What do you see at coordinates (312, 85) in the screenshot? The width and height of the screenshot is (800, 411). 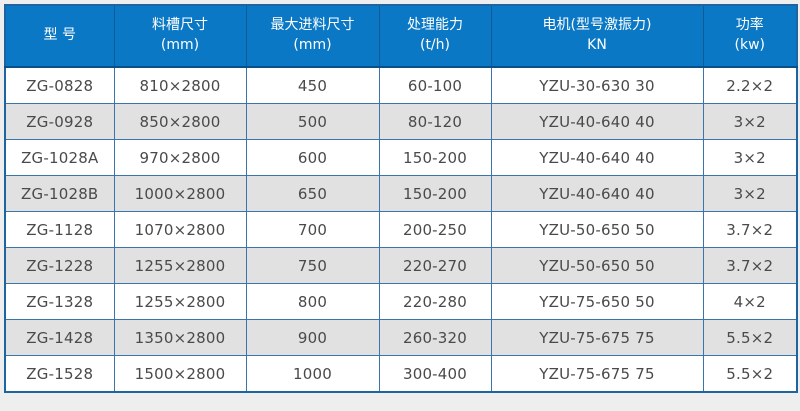 I see `cell-max-feed-size: 450` at bounding box center [312, 85].